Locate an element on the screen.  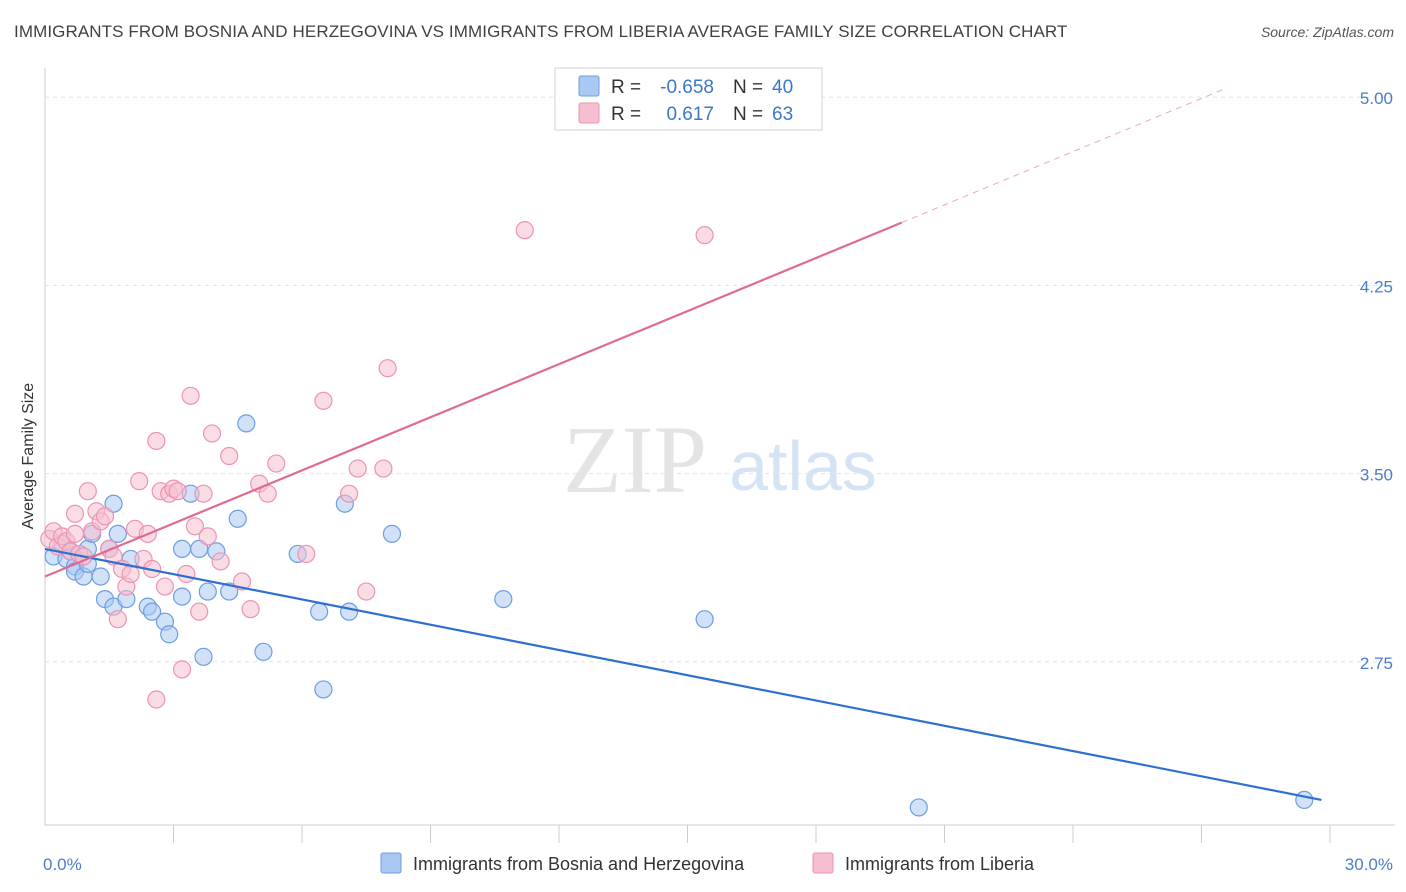
trend-line-liberia-extension is located at coordinates (1062, 156).